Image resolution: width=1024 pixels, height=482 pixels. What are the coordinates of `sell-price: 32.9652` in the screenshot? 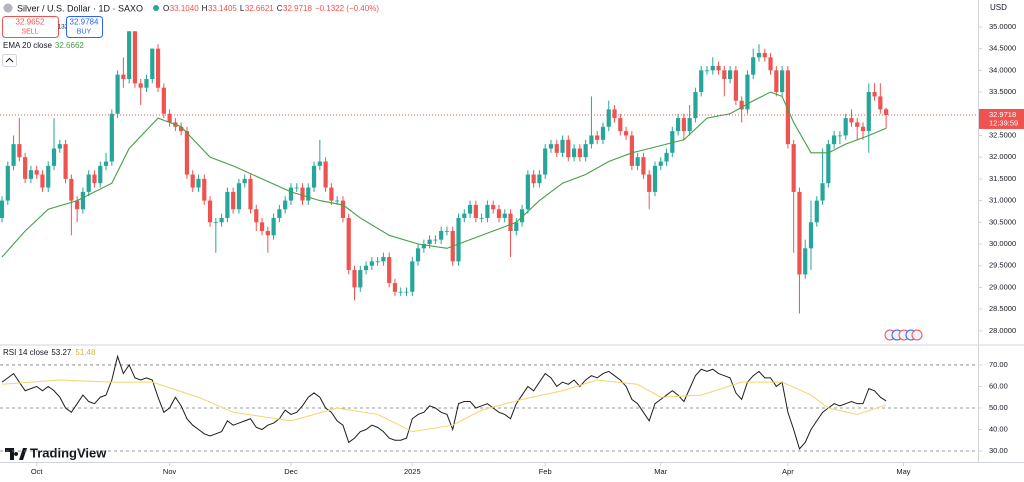 It's located at (30, 22).